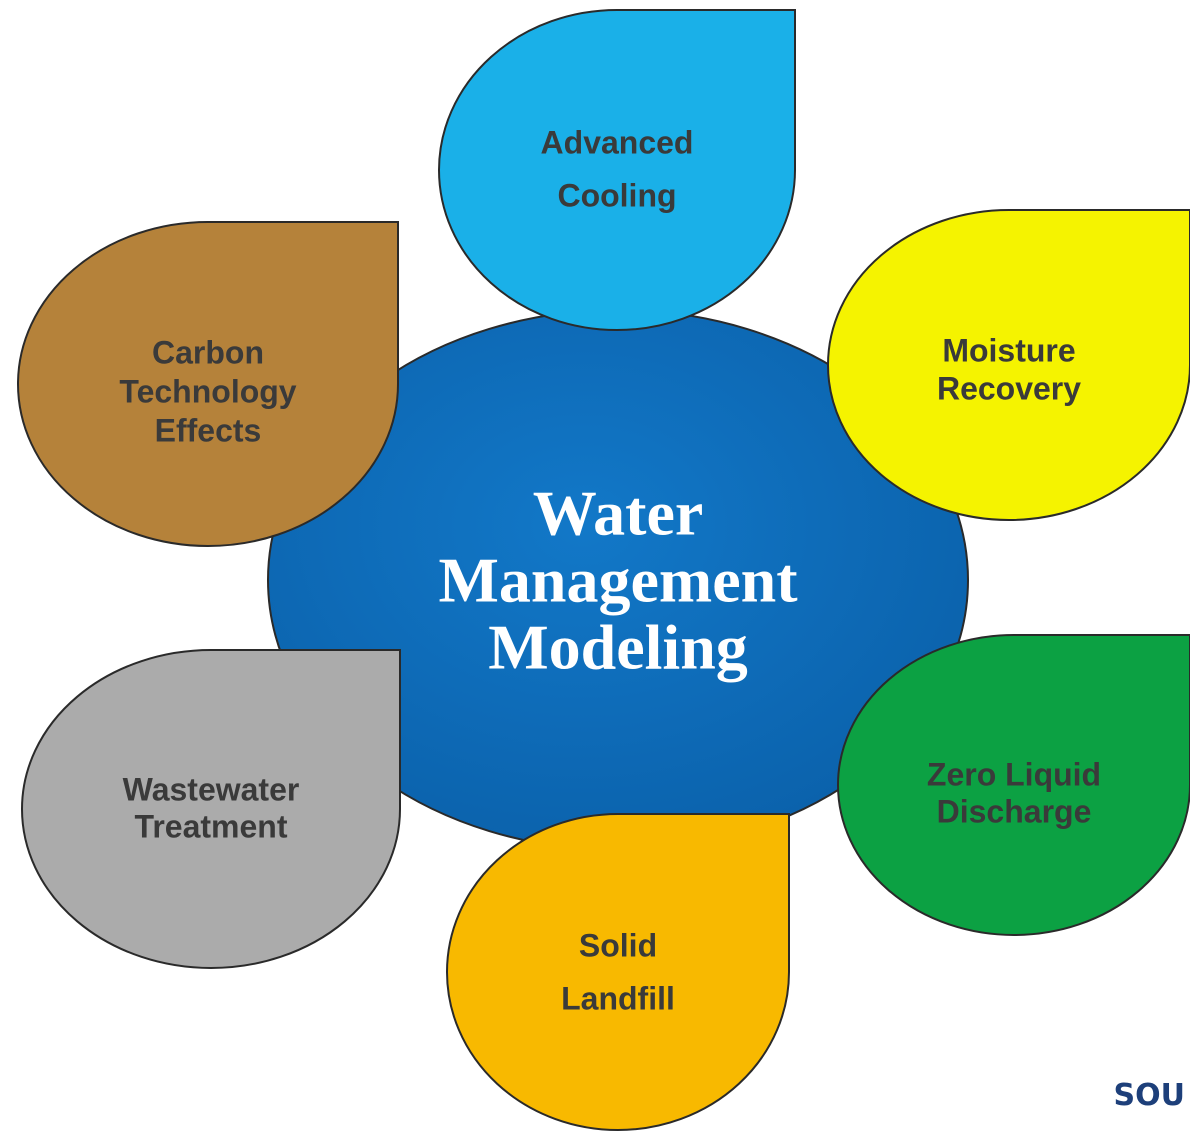 The width and height of the screenshot is (1190, 1133). I want to click on node-label: Zero Liquid, so click(1014, 774).